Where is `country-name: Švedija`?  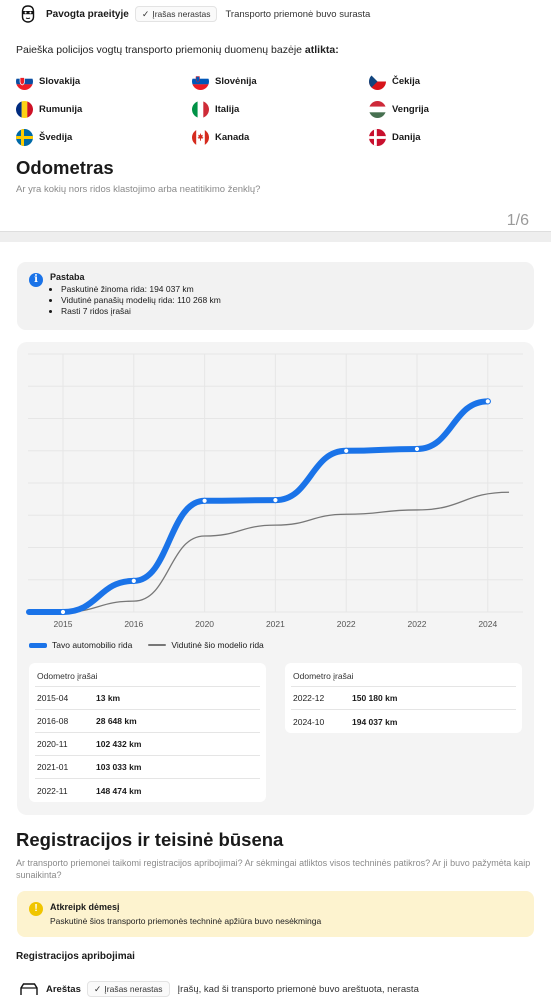
country-name: Švedija is located at coordinates (56, 137).